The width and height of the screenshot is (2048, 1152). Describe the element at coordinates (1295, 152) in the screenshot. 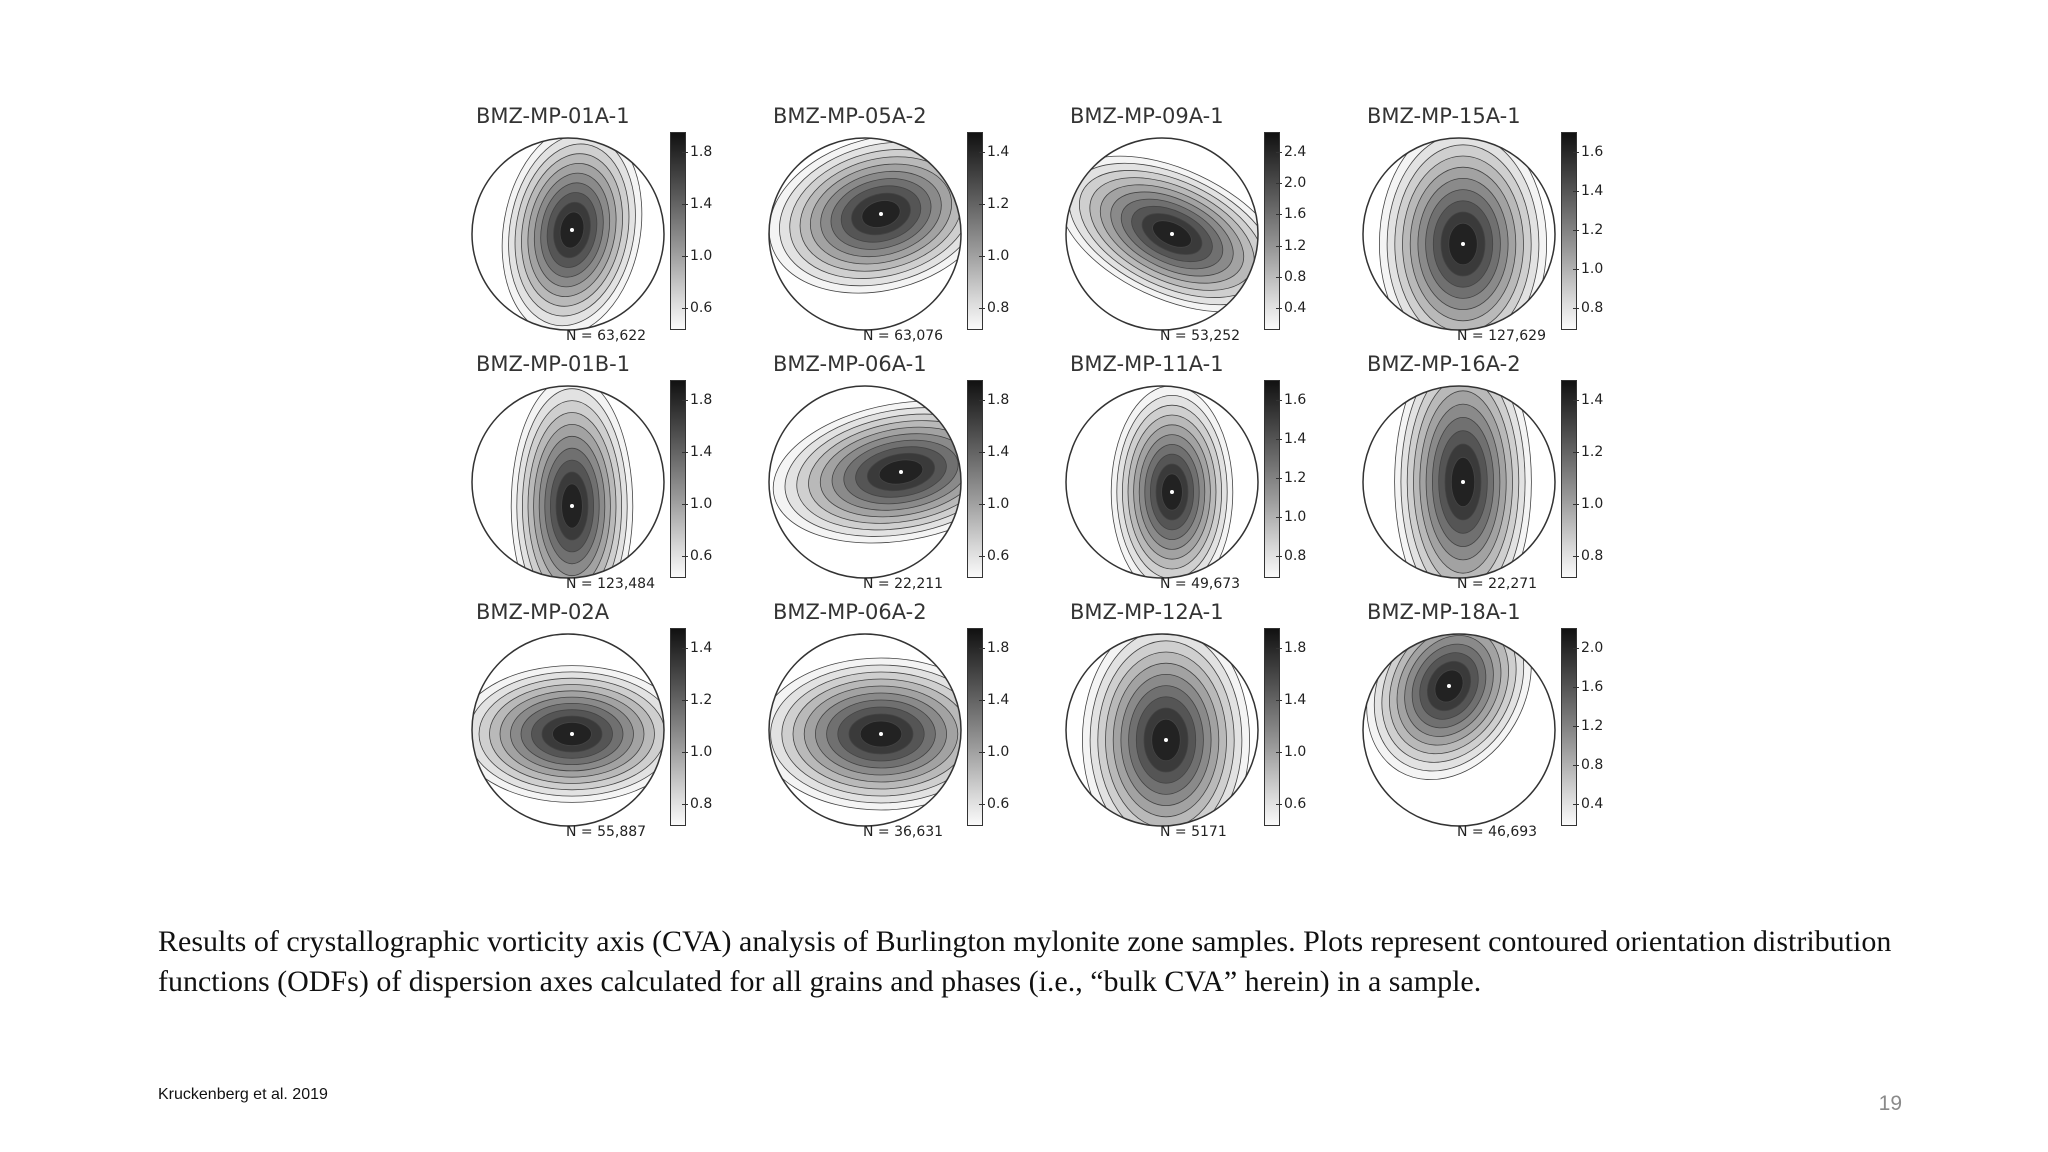

I see `colorbar-tick-label: 2.4` at that location.